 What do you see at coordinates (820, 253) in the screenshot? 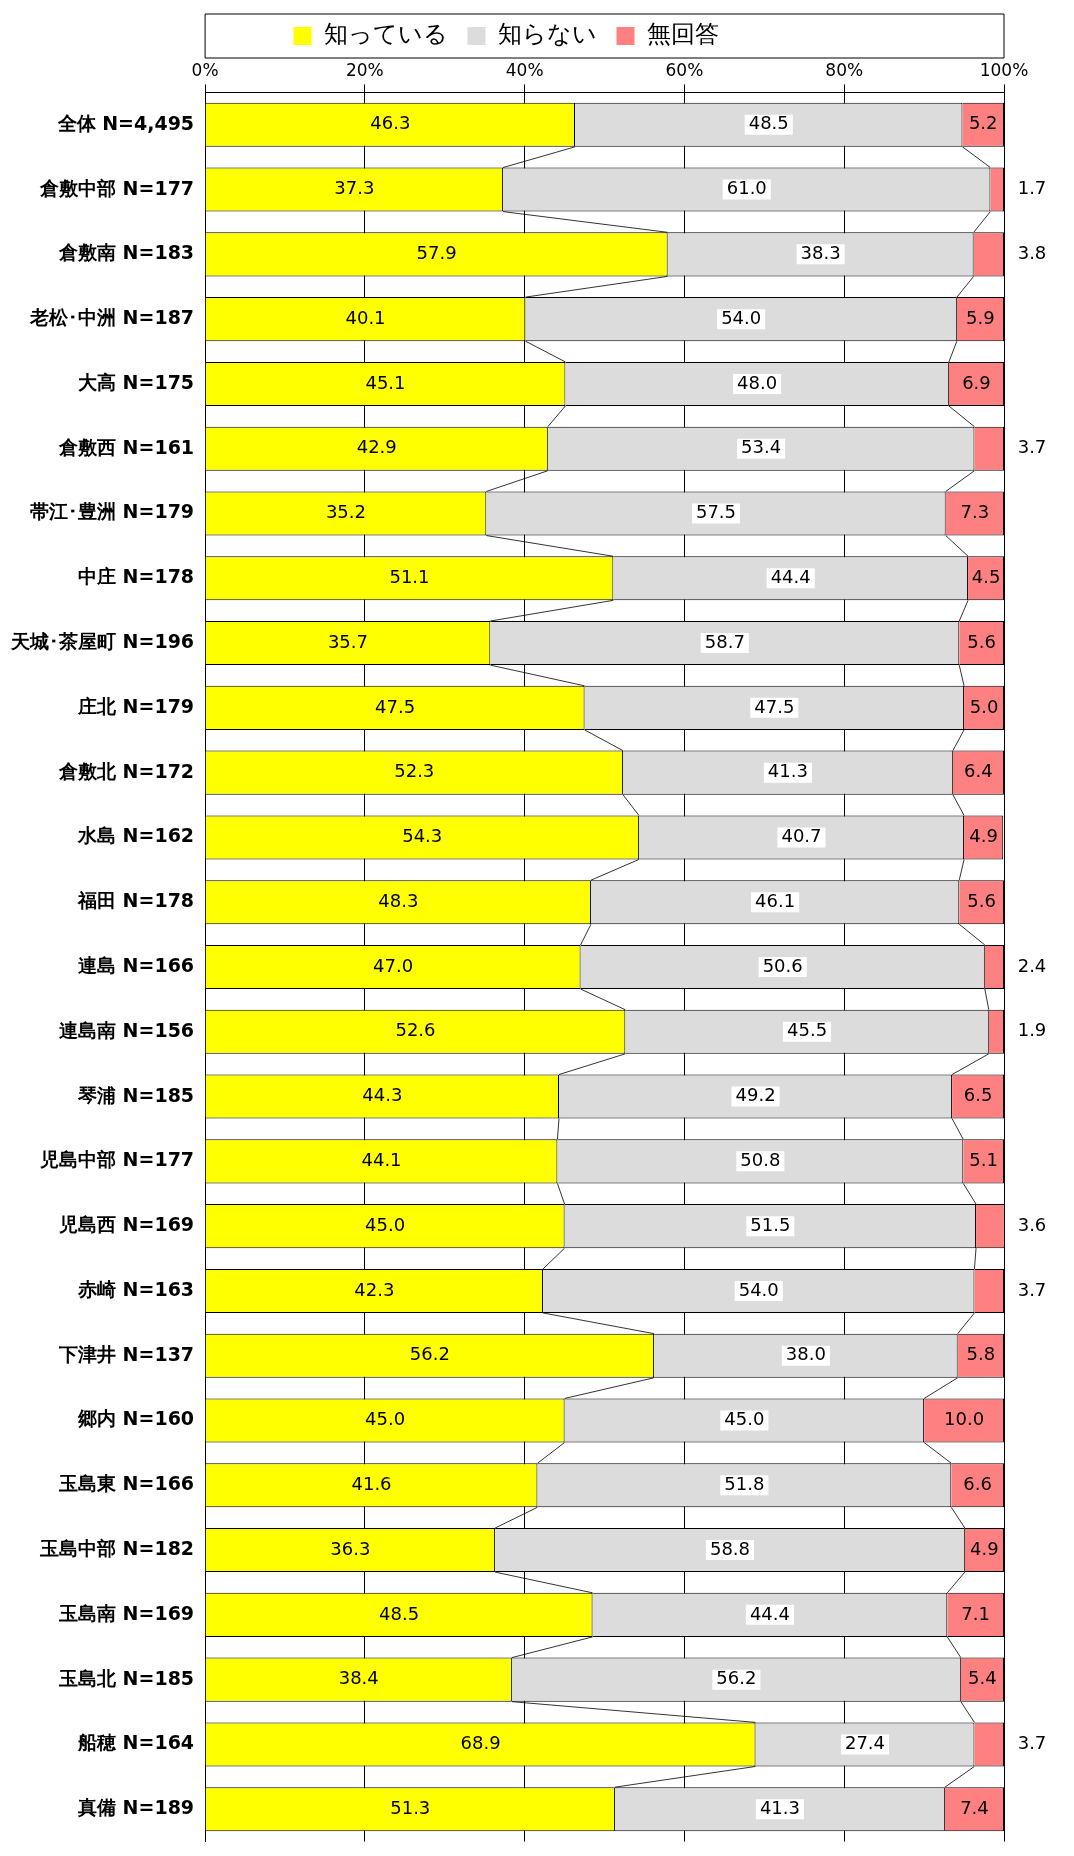
I see `data-label: 38.3` at bounding box center [820, 253].